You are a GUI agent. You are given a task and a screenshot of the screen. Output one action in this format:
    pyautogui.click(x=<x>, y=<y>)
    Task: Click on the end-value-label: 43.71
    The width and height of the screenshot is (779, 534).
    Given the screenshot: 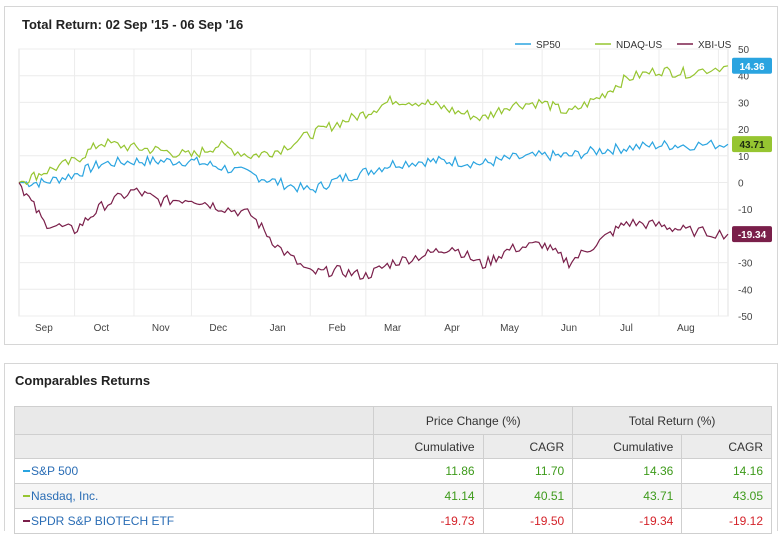 What is the action you would take?
    pyautogui.click(x=751, y=145)
    